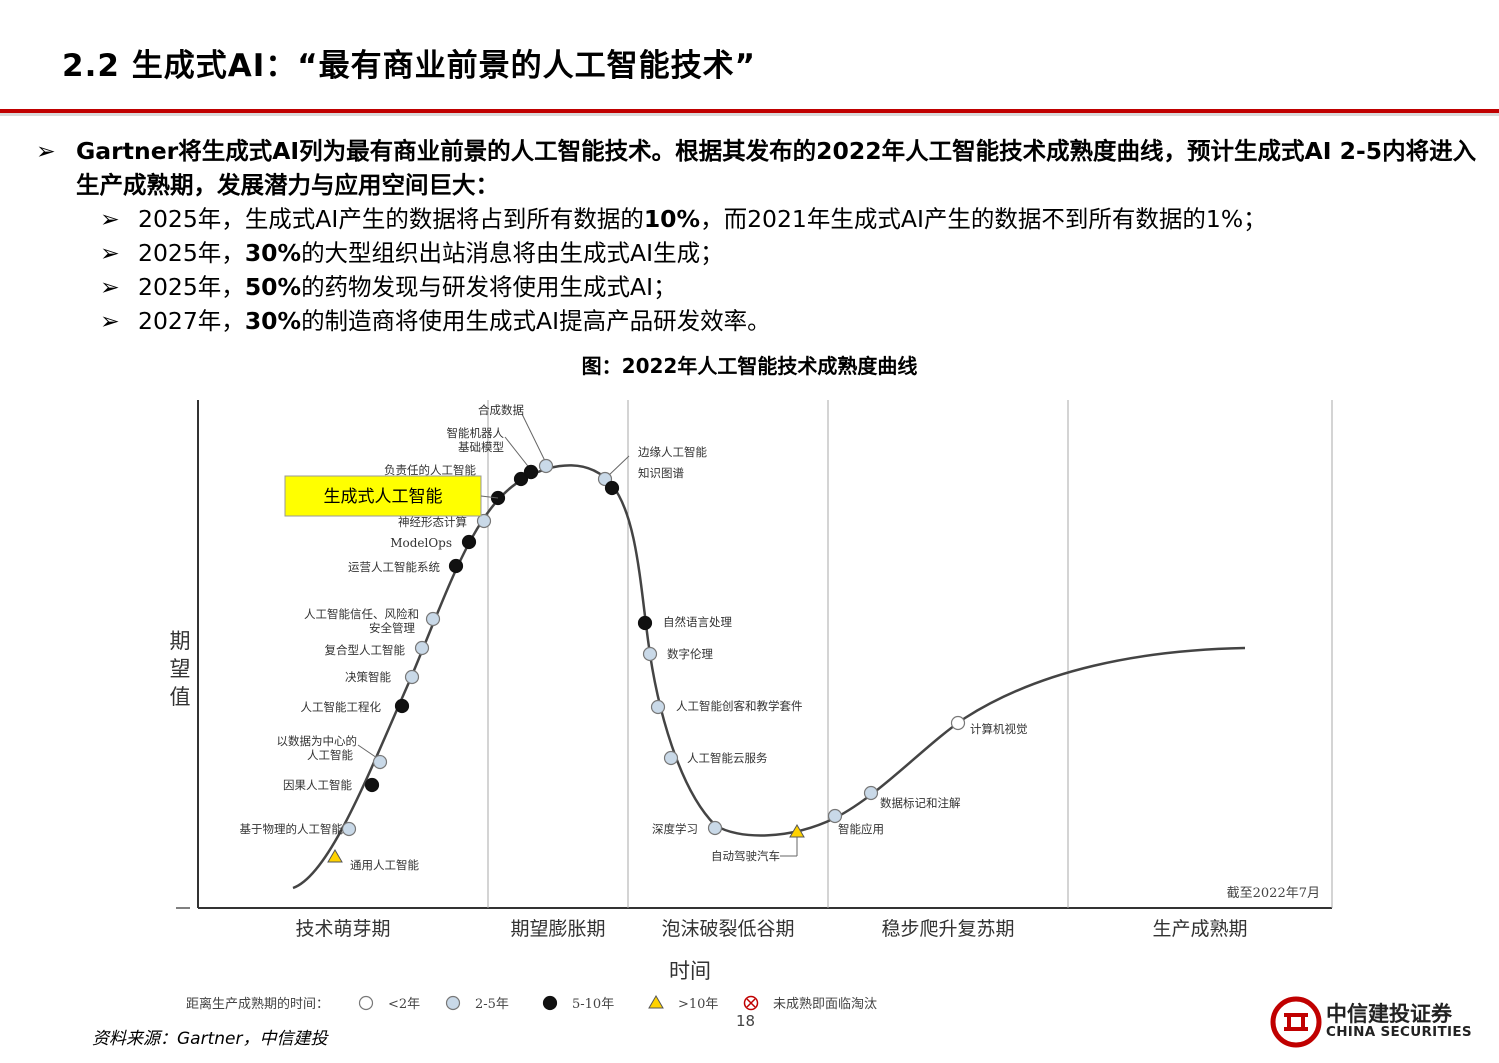 This screenshot has height=1063, width=1499. I want to click on legend-title: 距离生产成熟期的时间：, so click(257, 1004).